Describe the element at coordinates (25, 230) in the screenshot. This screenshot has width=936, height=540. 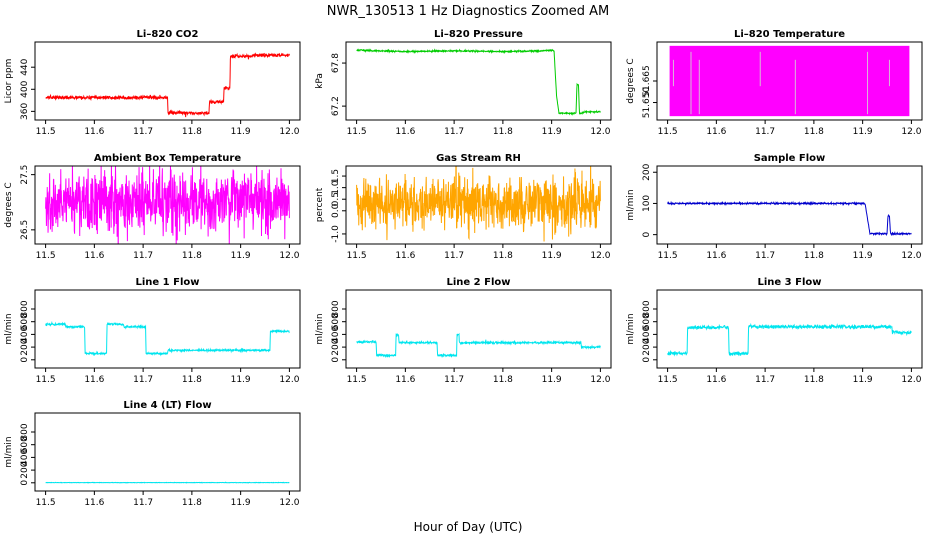
I see `box_temp-y-tick-label-0: 26.5` at that location.